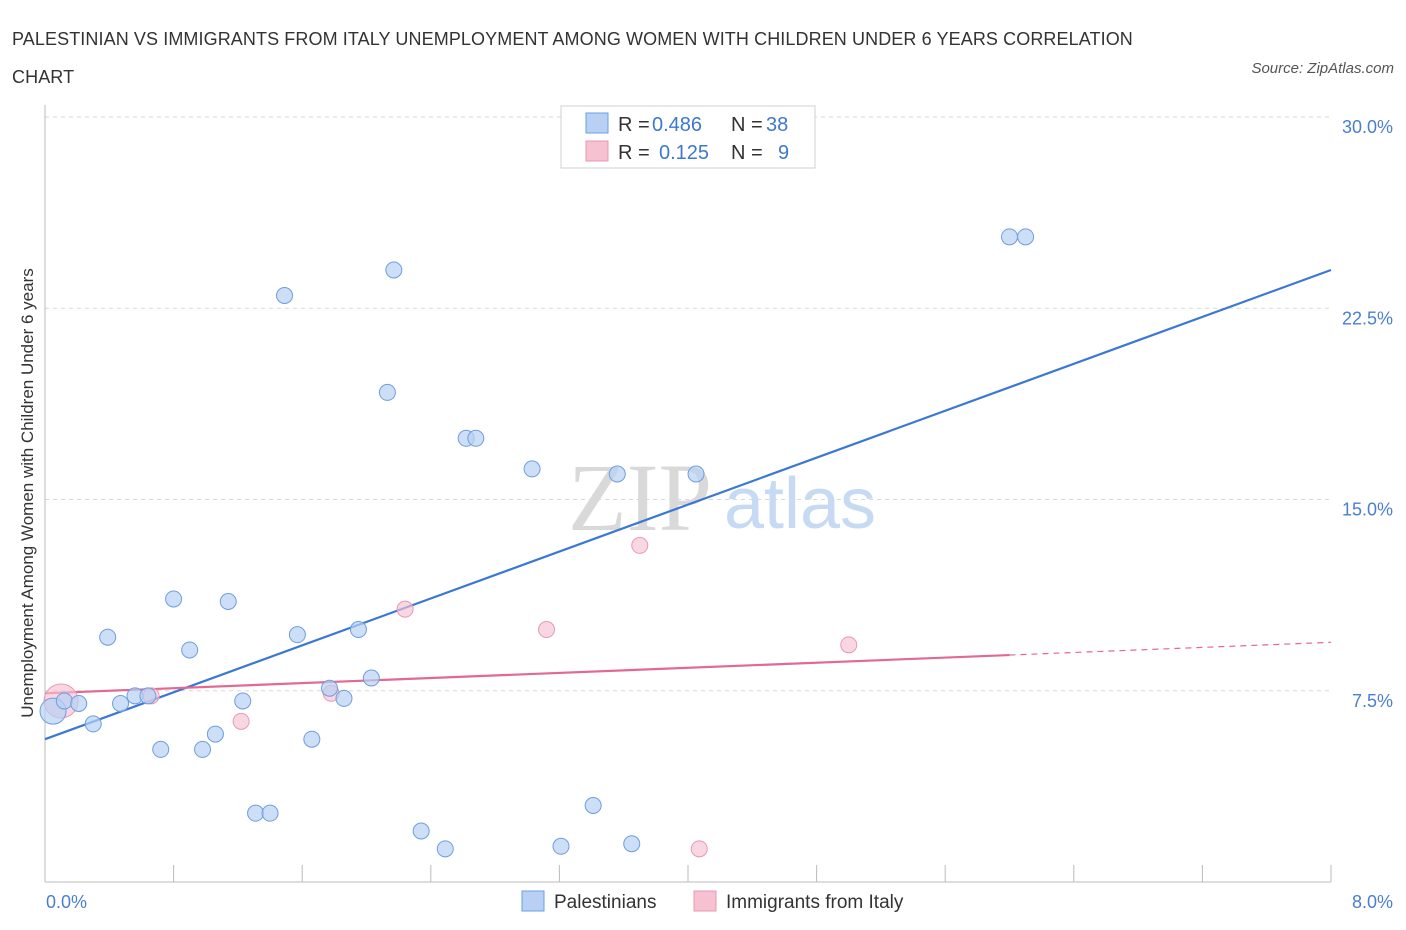  Describe the element at coordinates (747, 153) in the screenshot. I see `legend-n-label-2: N =` at that location.